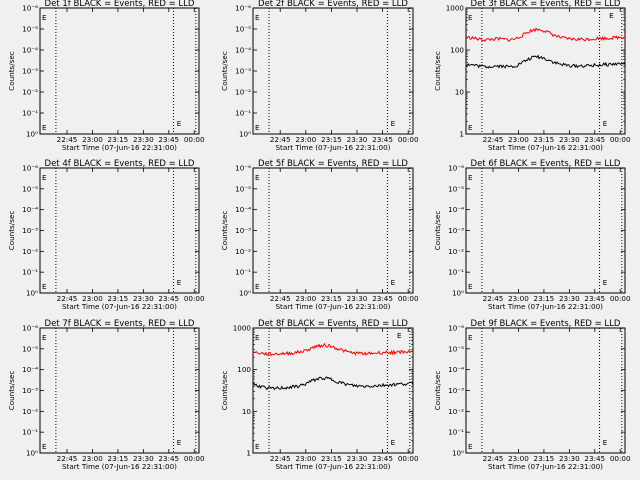 Image resolution: width=640 pixels, height=480 pixels. Describe the element at coordinates (455, 8) in the screenshot. I see `y-tick-label: 1000` at that location.